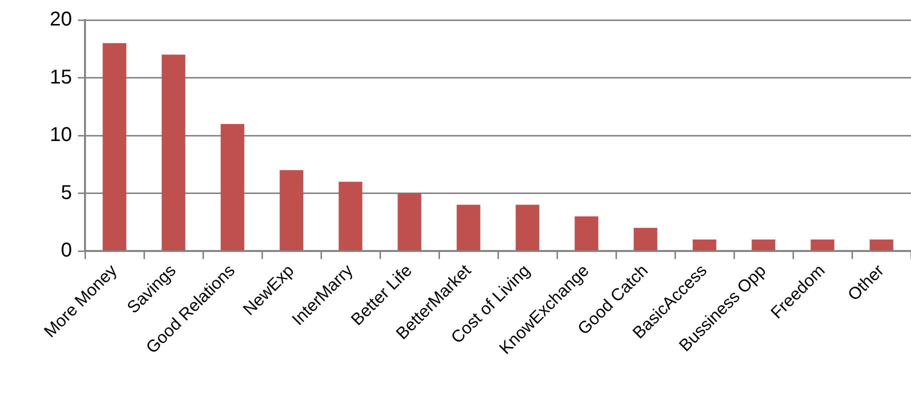 This screenshot has height=401, width=911. I want to click on y-tick-label: 15, so click(61, 77).